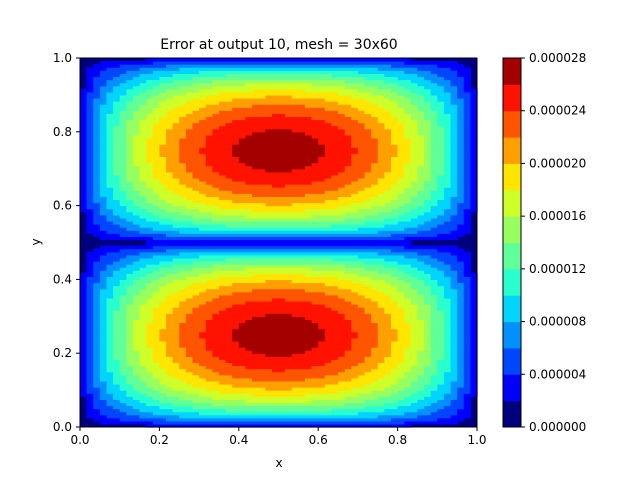  I want to click on colorbar-tick-label: 0.000004, so click(557, 374).